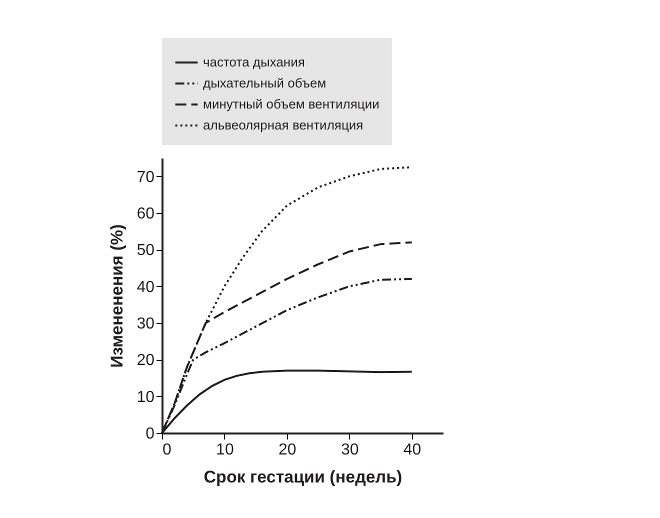 Image resolution: width=660 pixels, height=518 pixels. What do you see at coordinates (117, 296) in the screenshot?
I see `y-axis-title: Измененения (%)` at bounding box center [117, 296].